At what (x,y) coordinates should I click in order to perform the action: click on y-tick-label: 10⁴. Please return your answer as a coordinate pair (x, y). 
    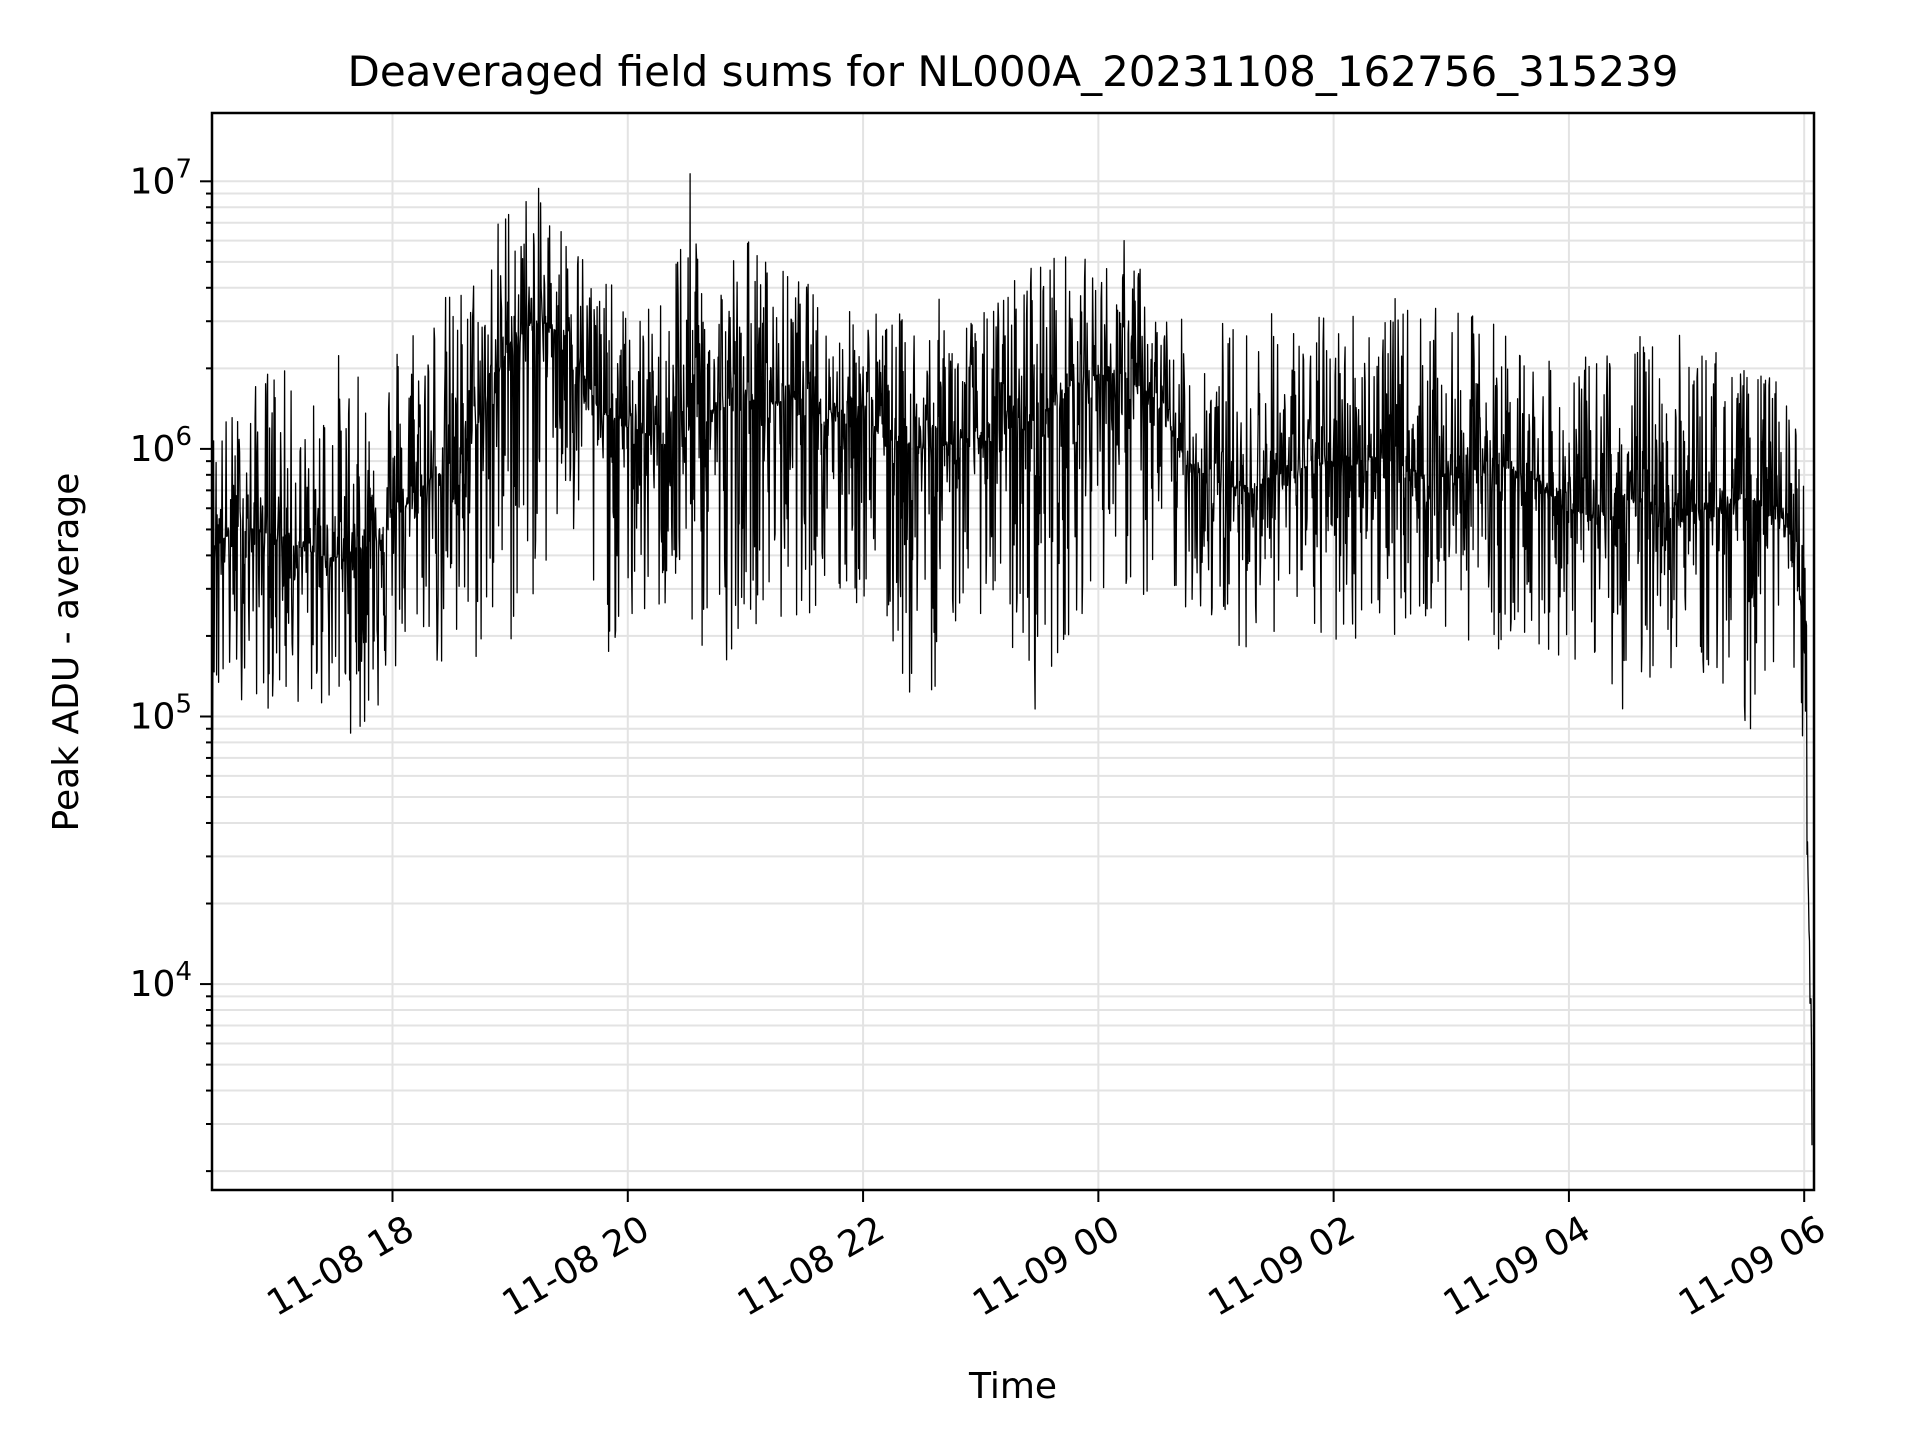
    Looking at the image, I should click on (161, 981).